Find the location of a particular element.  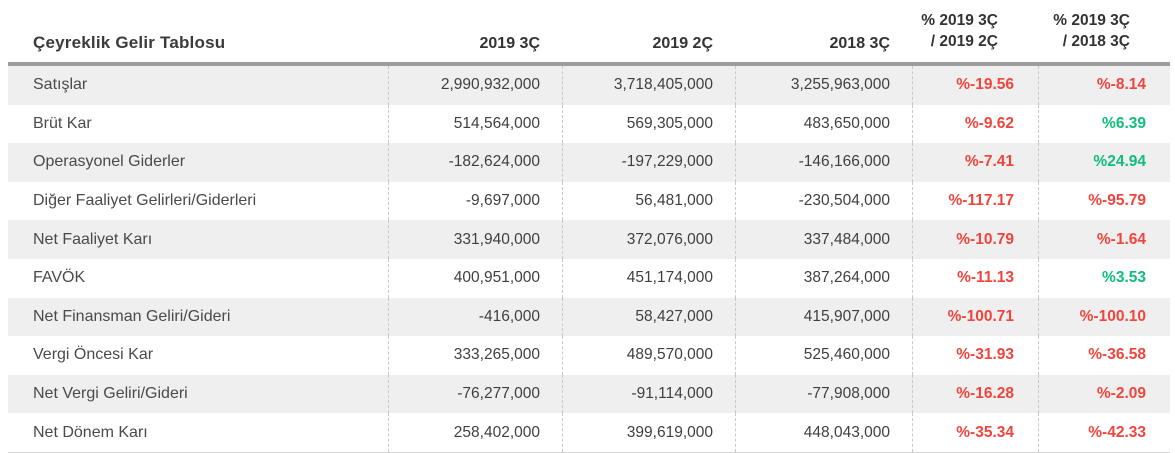

value-2019-q2: 372,076,000 is located at coordinates (648, 239).